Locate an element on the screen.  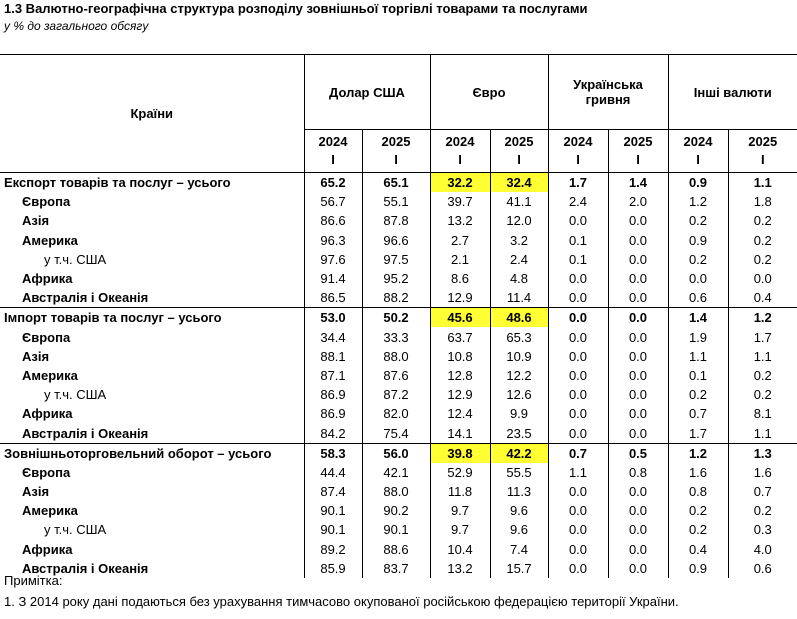
header-usd: Долар США is located at coordinates (366, 92).